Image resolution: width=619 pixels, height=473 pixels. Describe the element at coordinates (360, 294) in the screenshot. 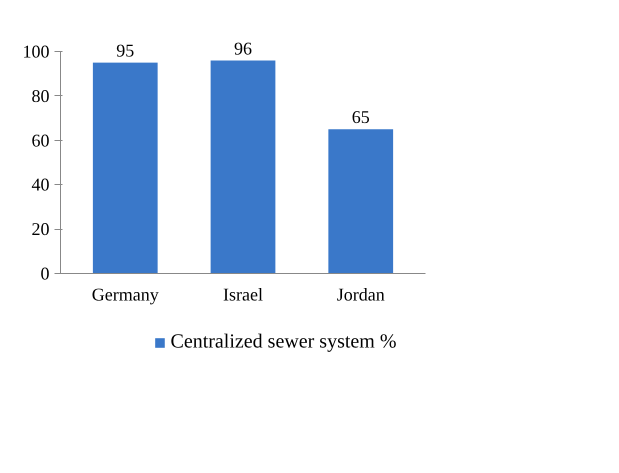

I see `x-tick-label: Jordan` at that location.